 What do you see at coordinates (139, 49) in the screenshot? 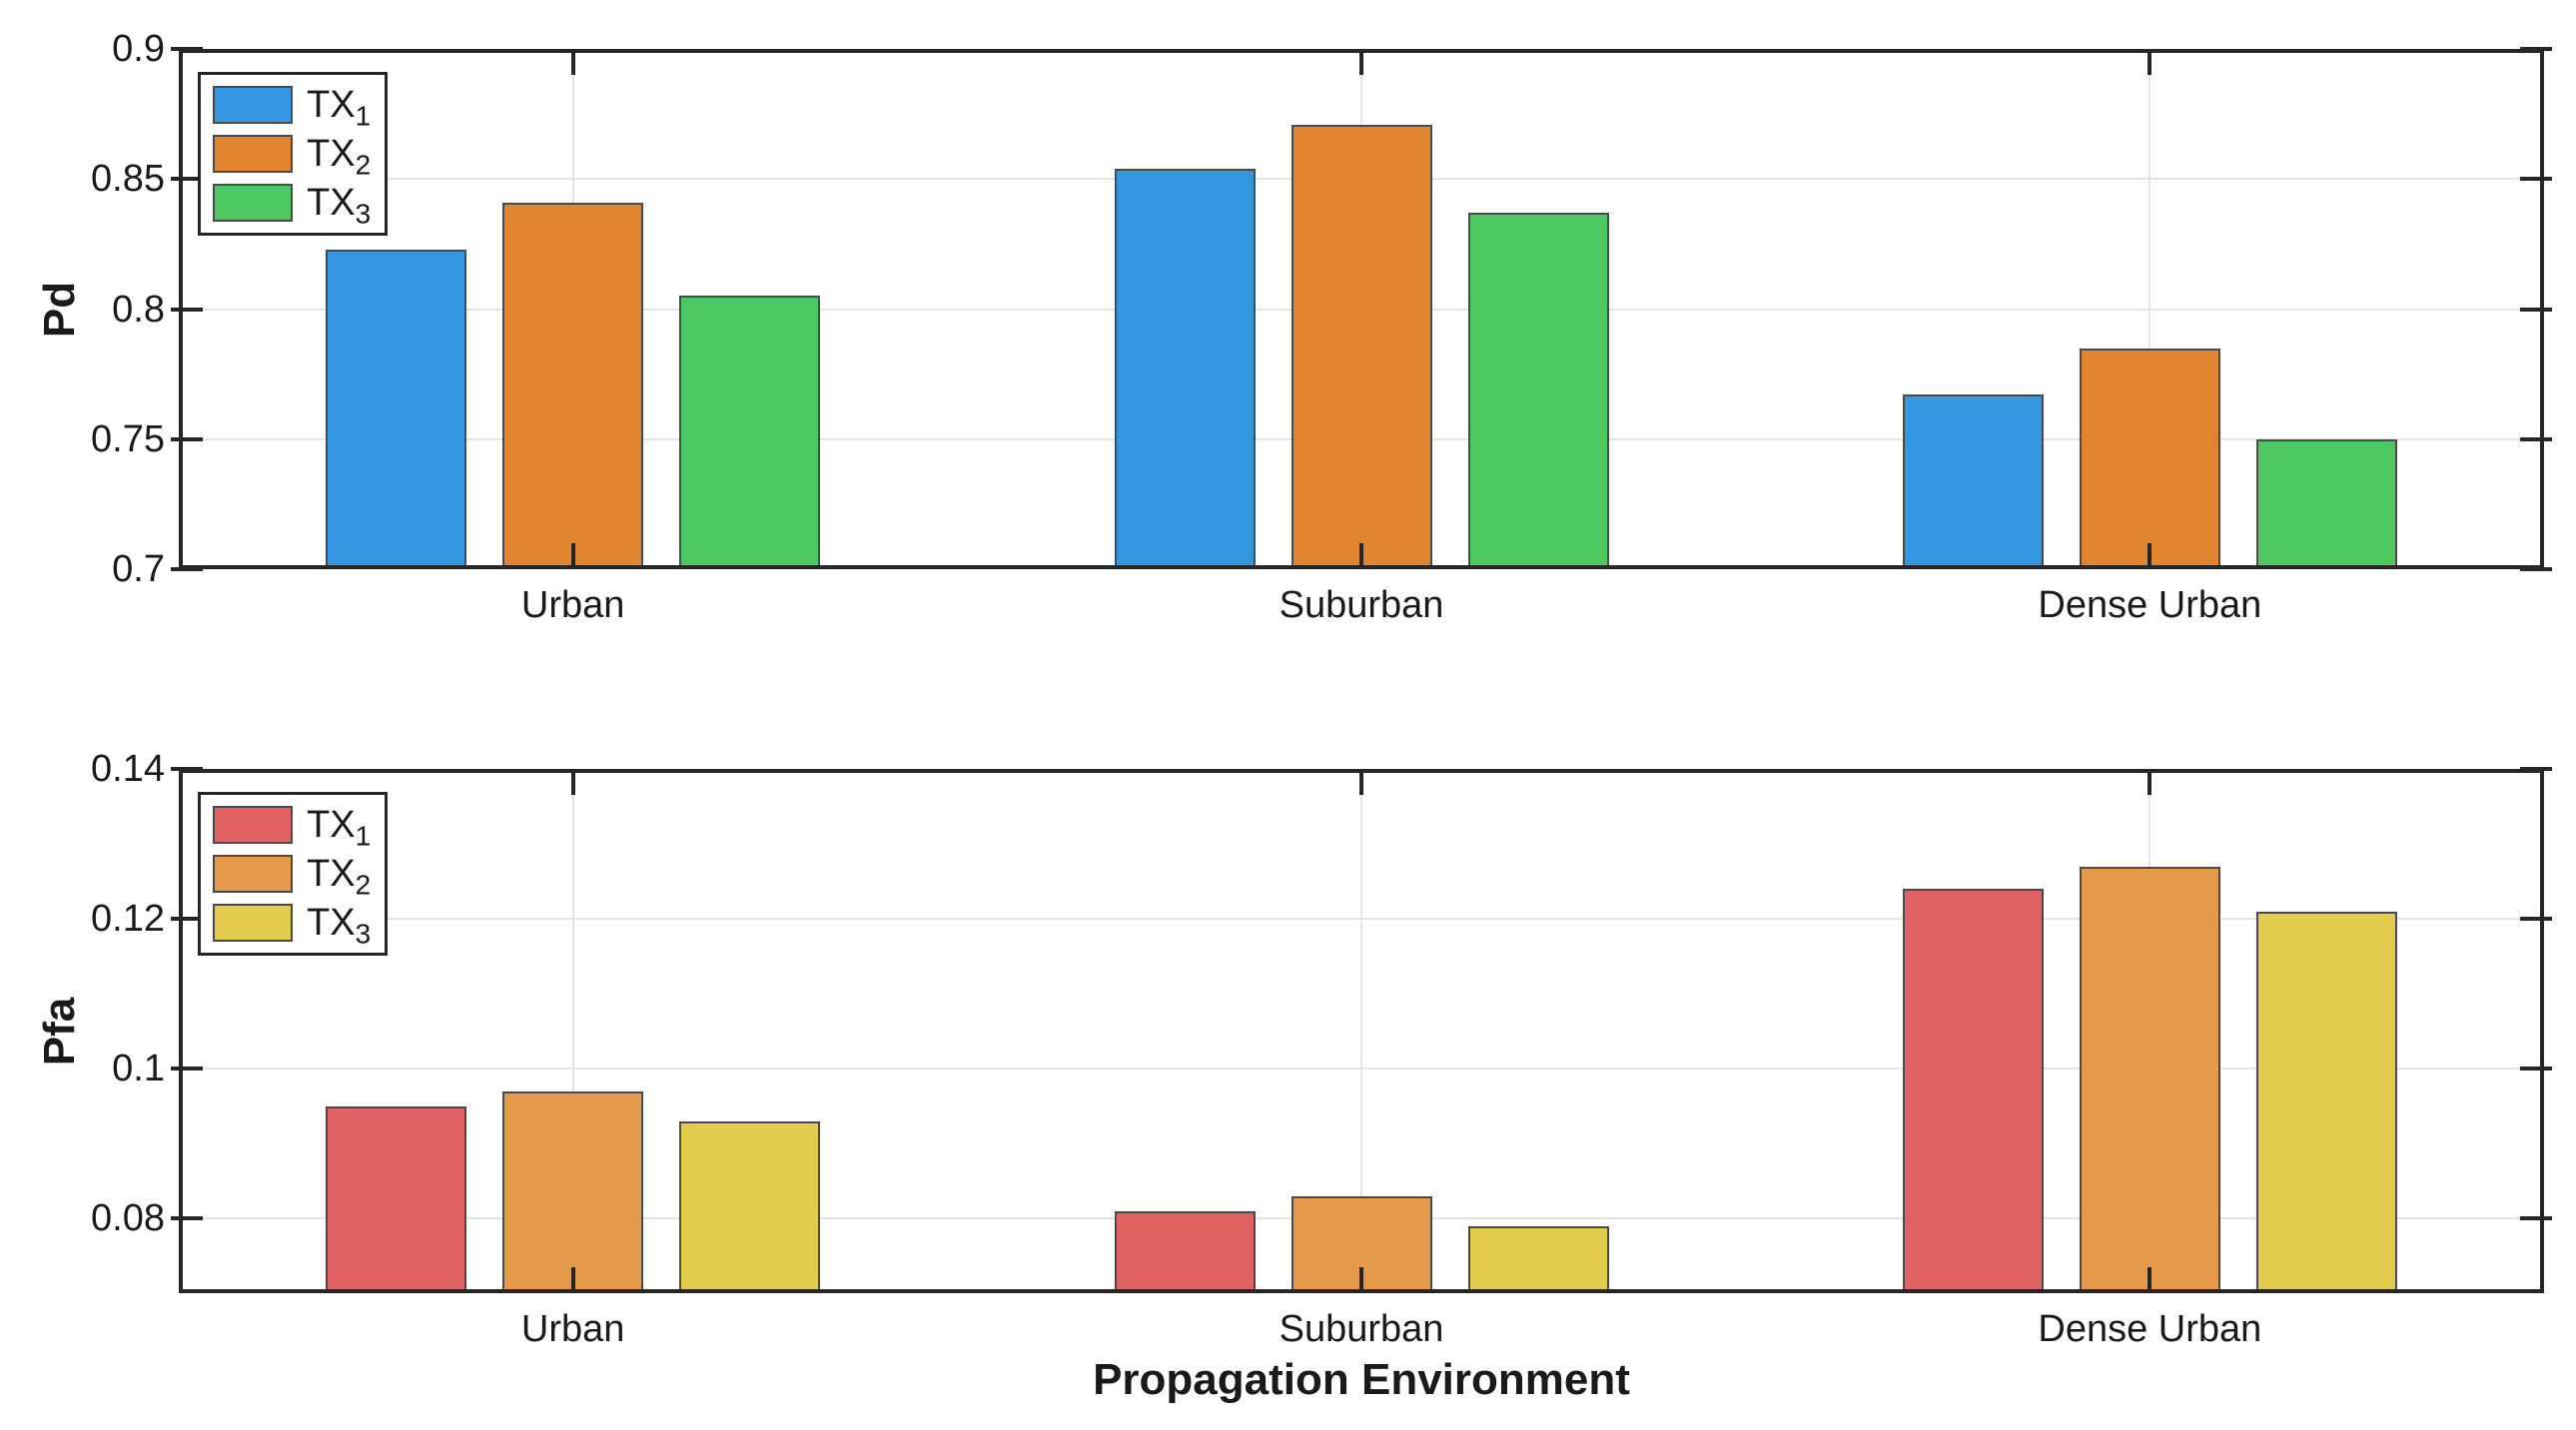
I see `y-tick-label: 0.9` at bounding box center [139, 49].